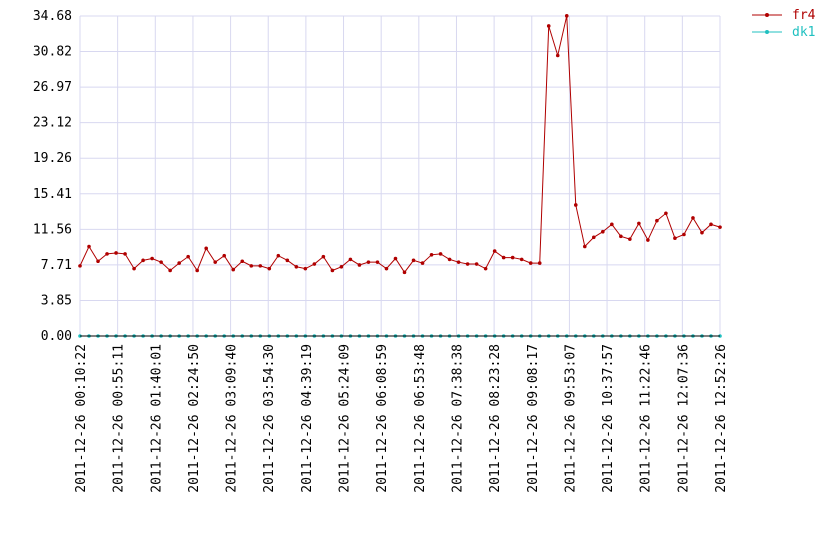 Image resolution: width=840 pixels, height=560 pixels. Describe the element at coordinates (194, 418) in the screenshot. I see `x-tick-label: 2011-12-26 02:24:50` at that location.